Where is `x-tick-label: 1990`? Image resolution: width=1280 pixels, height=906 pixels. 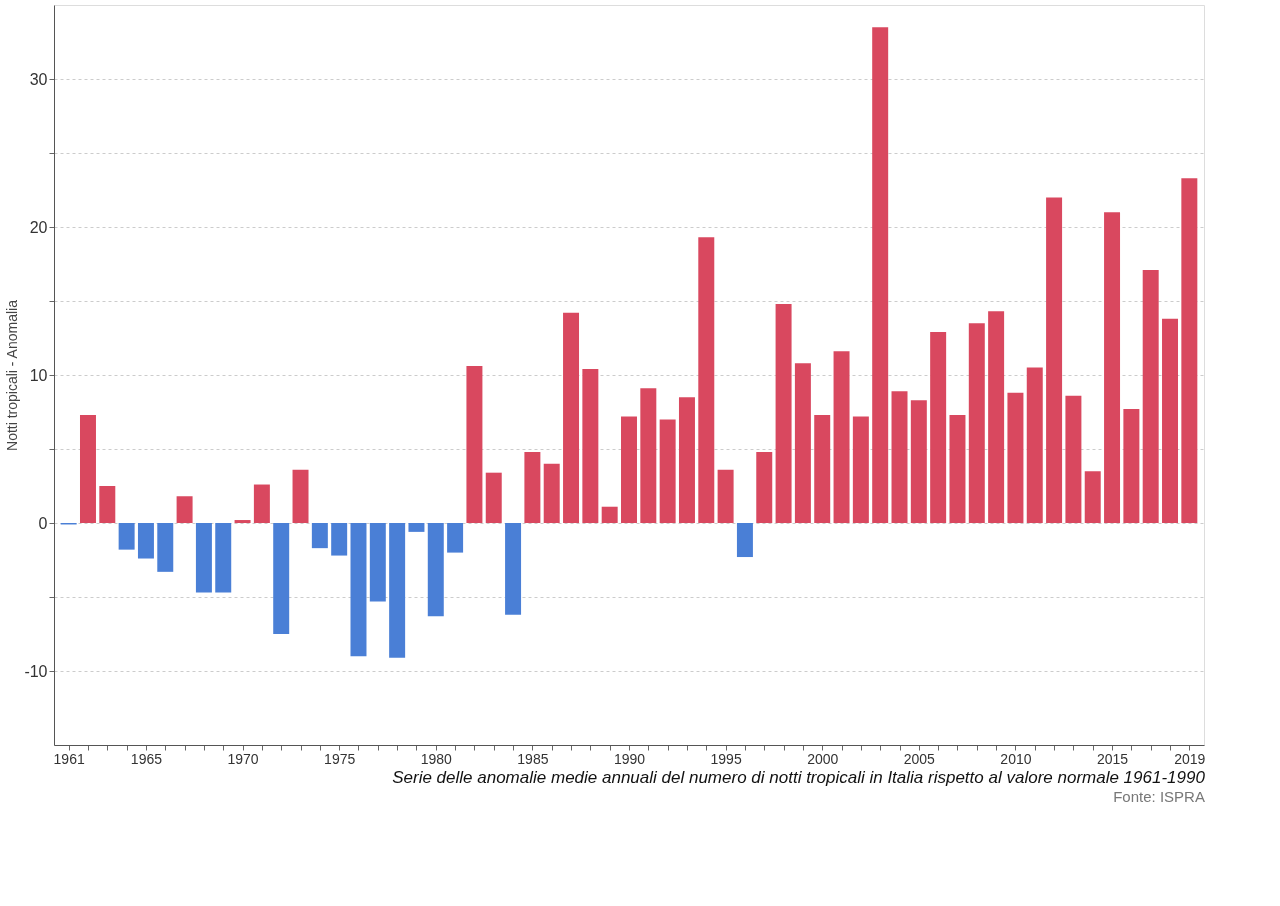 x-tick-label: 1990 is located at coordinates (629, 758).